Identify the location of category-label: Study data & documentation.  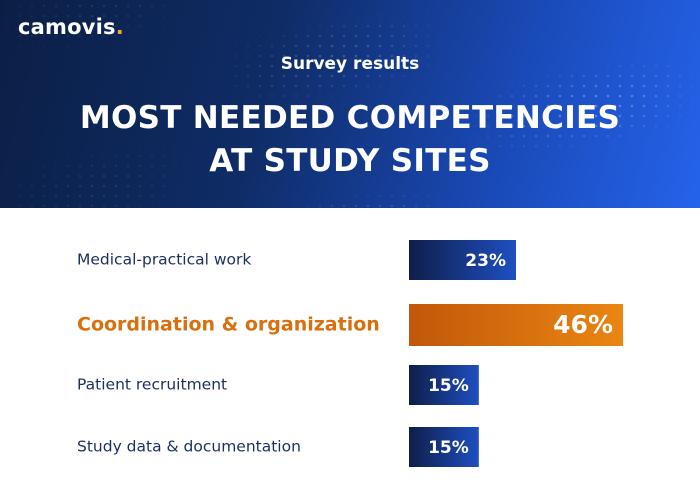
(189, 447).